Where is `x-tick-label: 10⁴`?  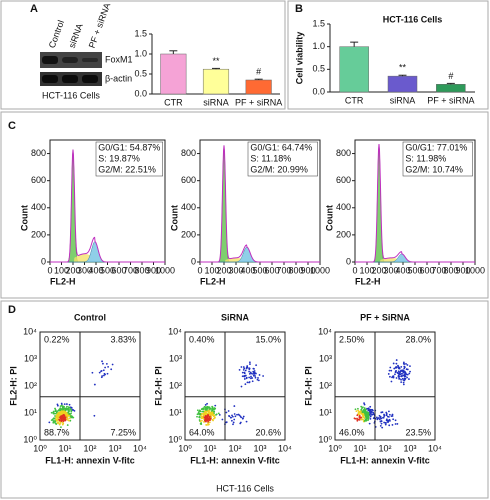
x-tick-label: 10⁴ is located at coordinates (435, 448).